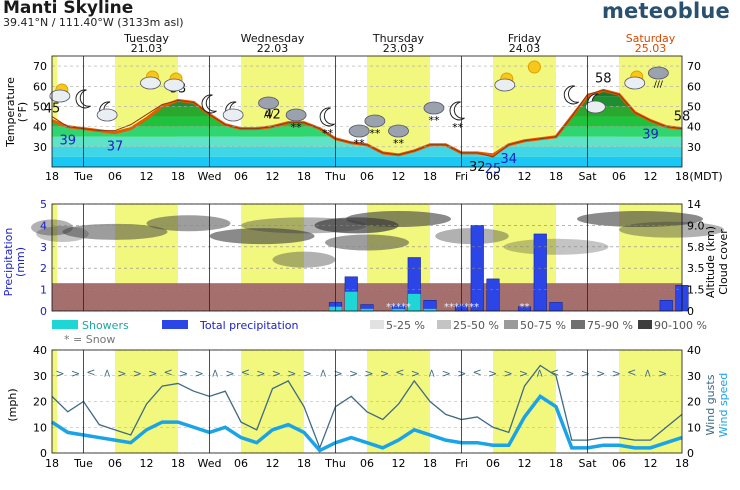 This screenshot has width=740, height=490. What do you see at coordinates (40, 427) in the screenshot?
I see `wind-y-tick: 10` at bounding box center [40, 427].